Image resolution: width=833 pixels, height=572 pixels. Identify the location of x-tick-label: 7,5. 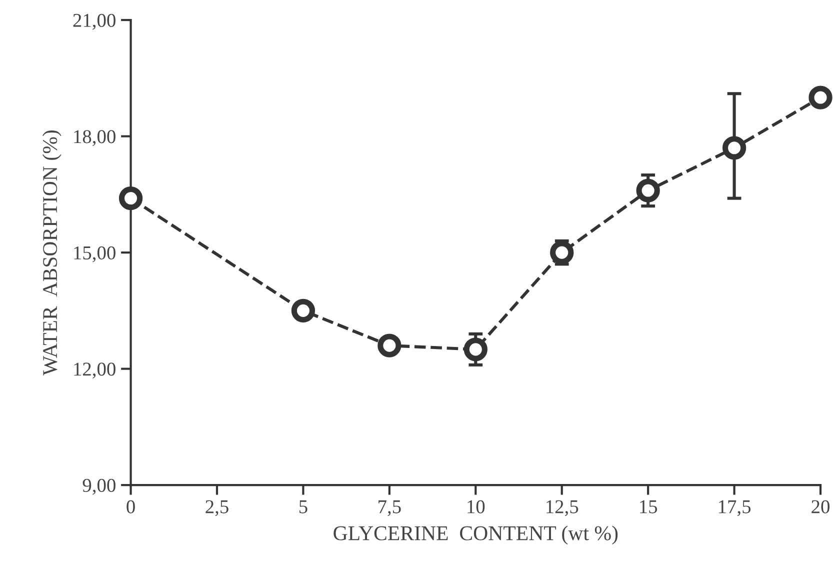
(389, 508).